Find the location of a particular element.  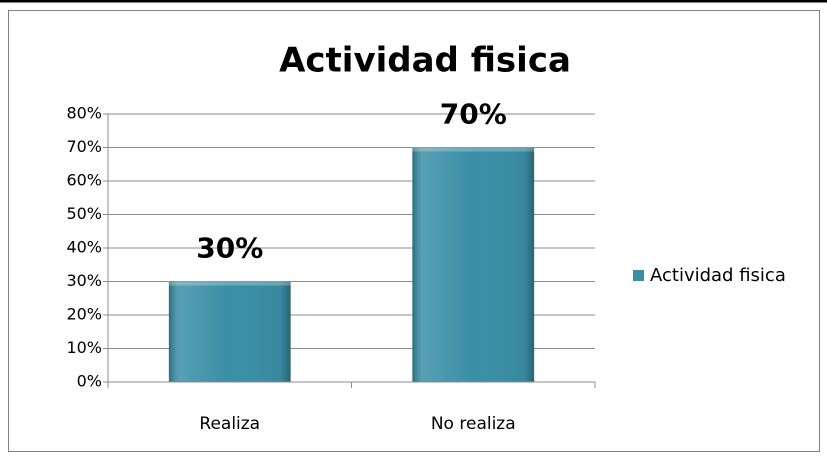

data-label: 30% is located at coordinates (229, 248).